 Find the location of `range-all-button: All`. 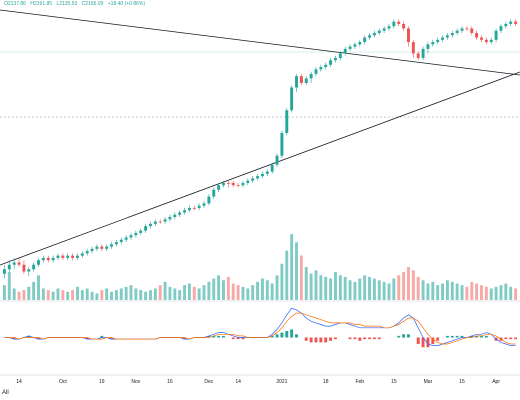

range-all-button: All is located at coordinates (5, 393).